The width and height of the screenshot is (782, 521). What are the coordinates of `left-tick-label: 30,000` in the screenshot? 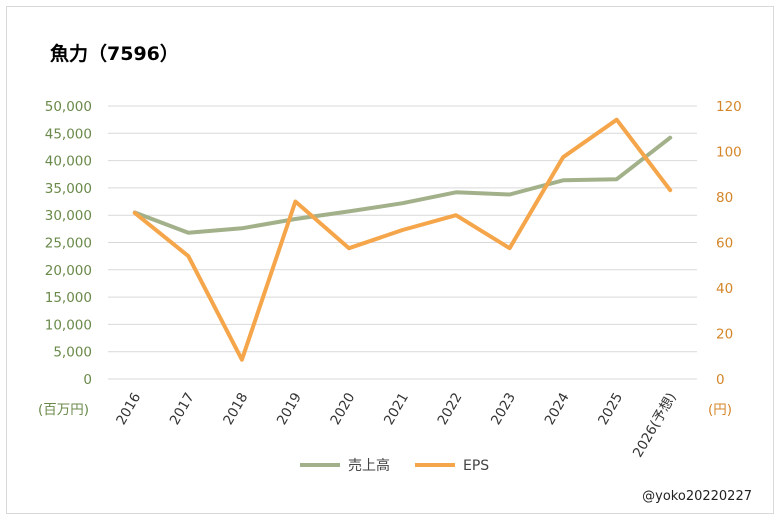 It's located at (68, 216).